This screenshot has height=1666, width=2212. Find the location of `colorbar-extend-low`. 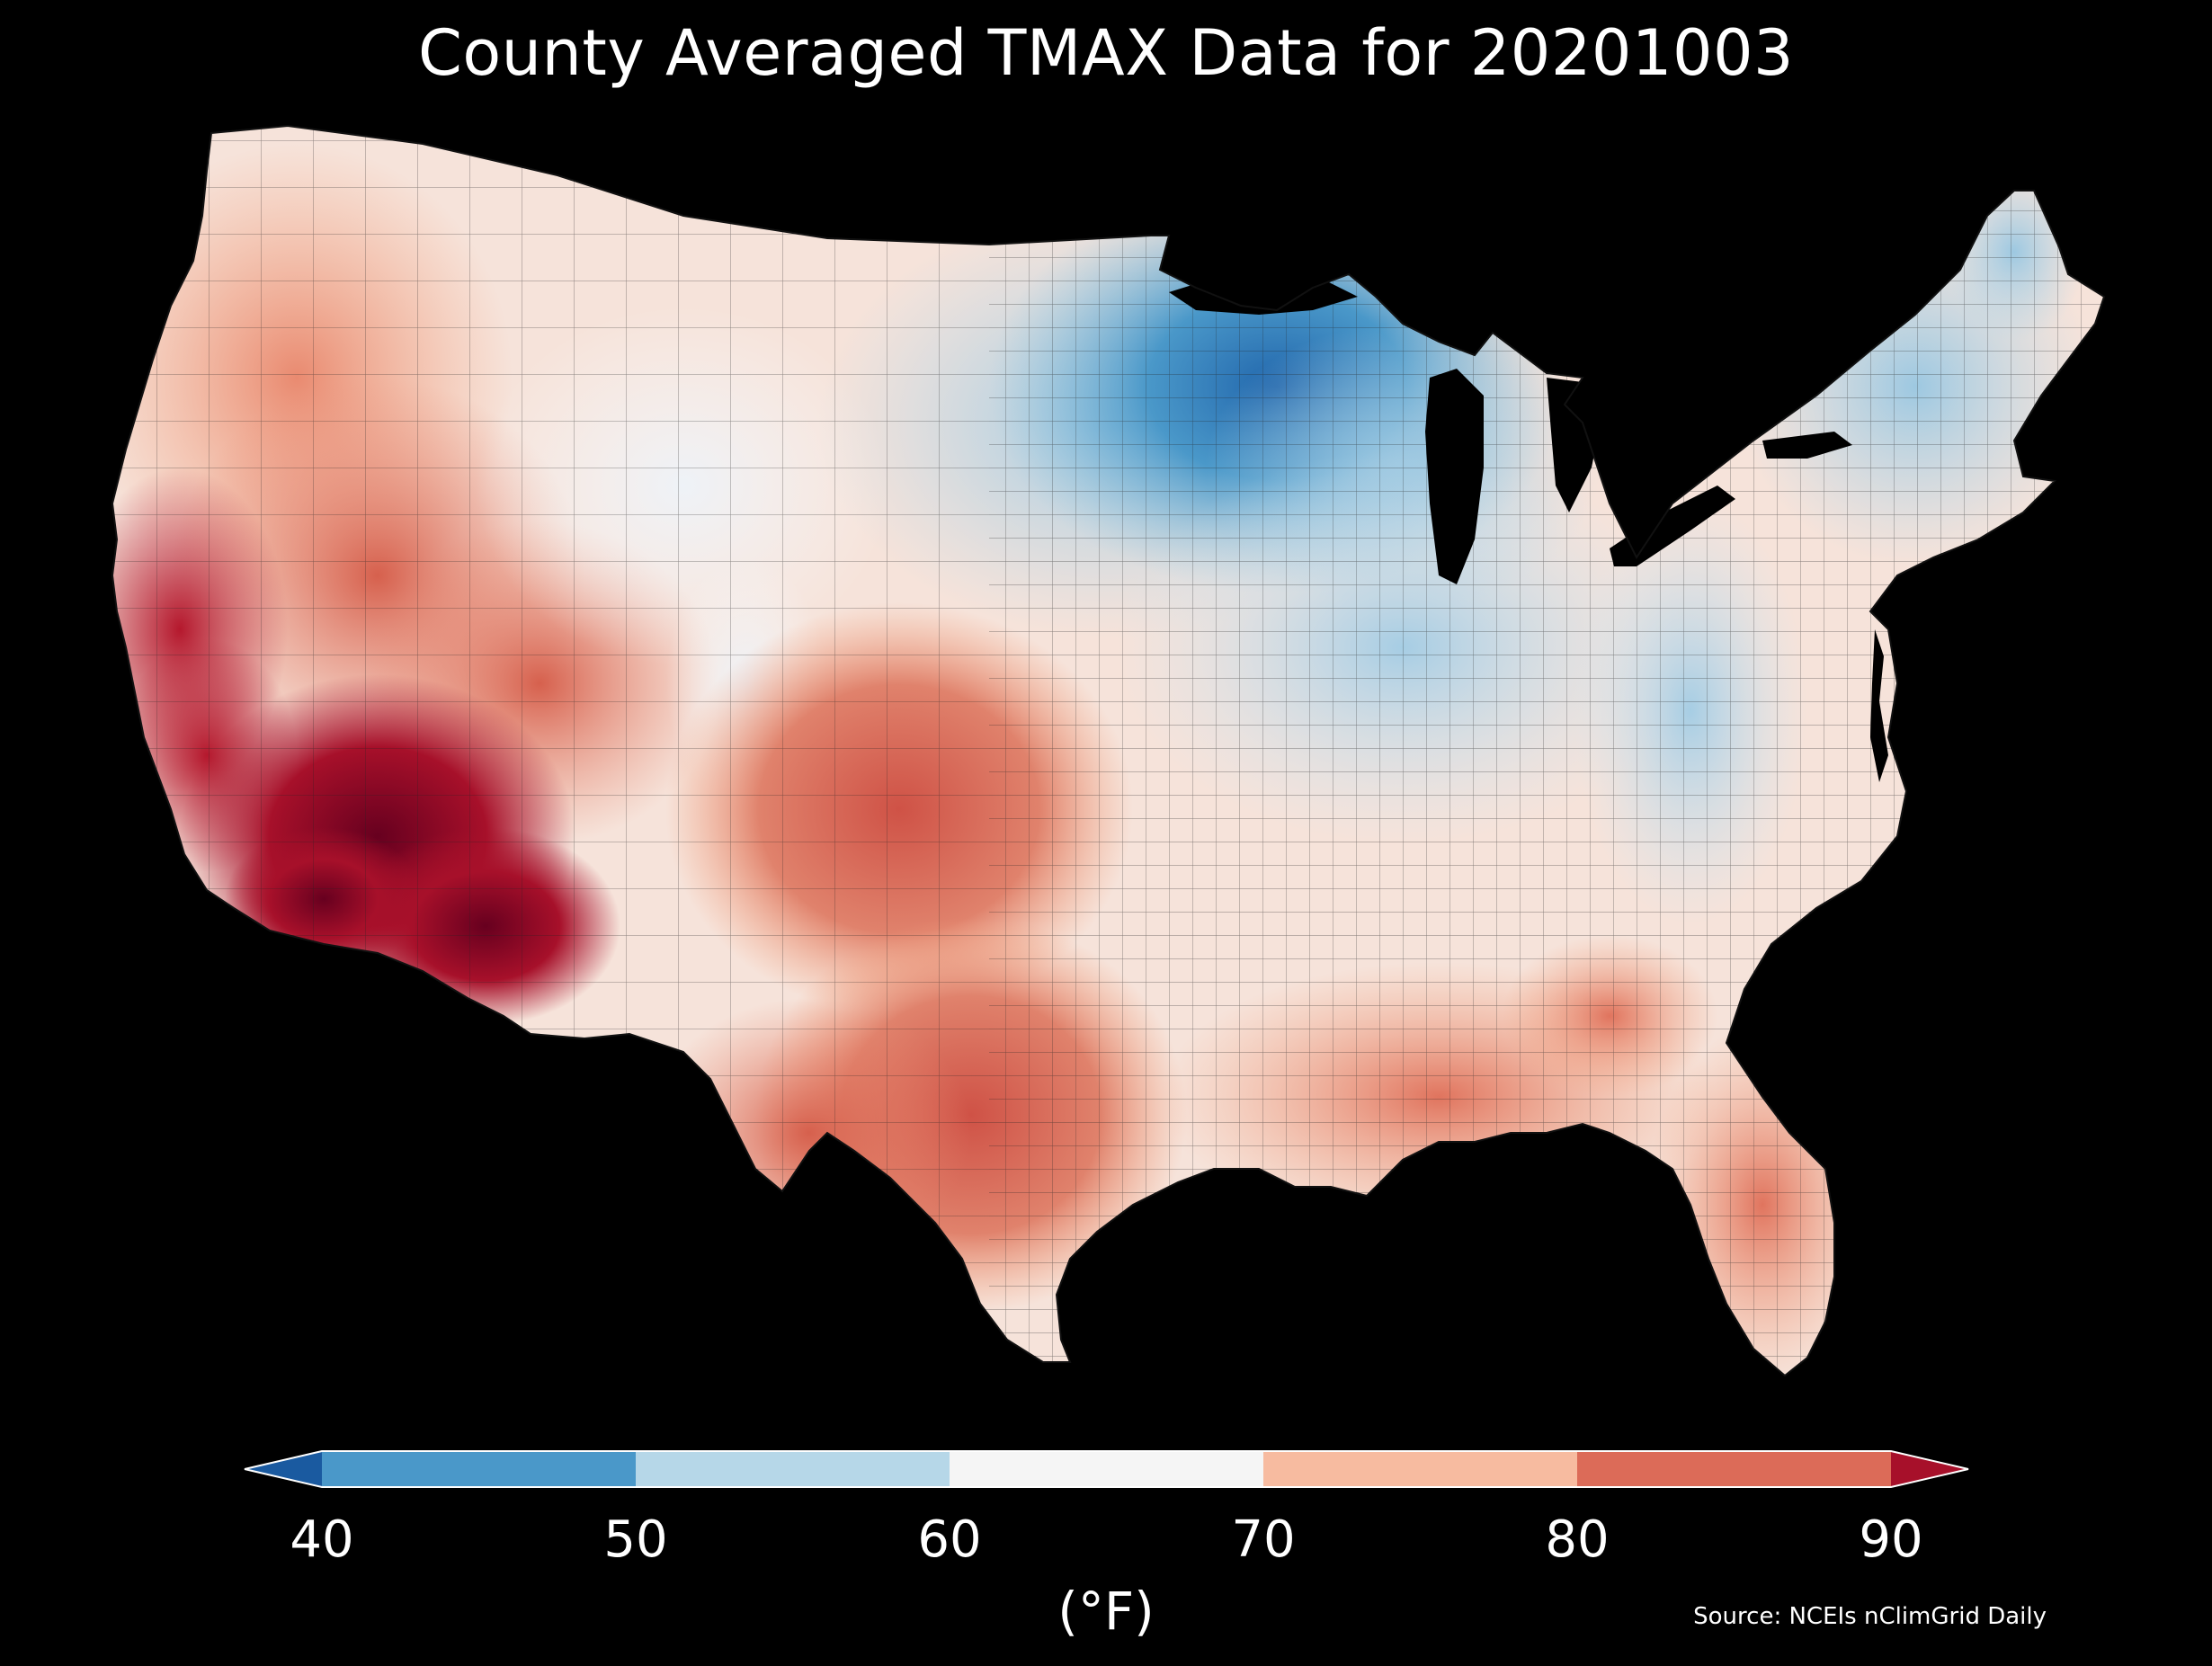

colorbar-extend-low is located at coordinates (283, 1469).